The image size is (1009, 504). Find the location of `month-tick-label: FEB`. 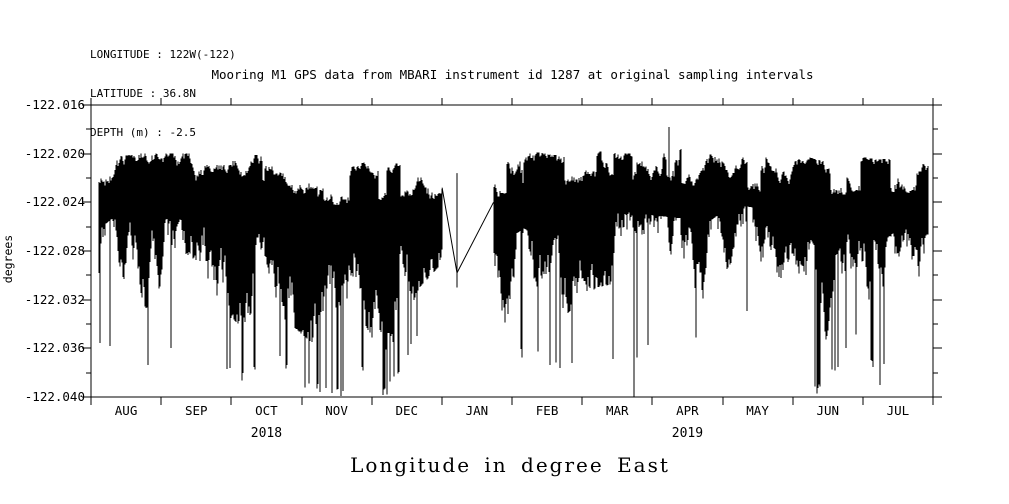

month-tick-label: FEB is located at coordinates (547, 410).